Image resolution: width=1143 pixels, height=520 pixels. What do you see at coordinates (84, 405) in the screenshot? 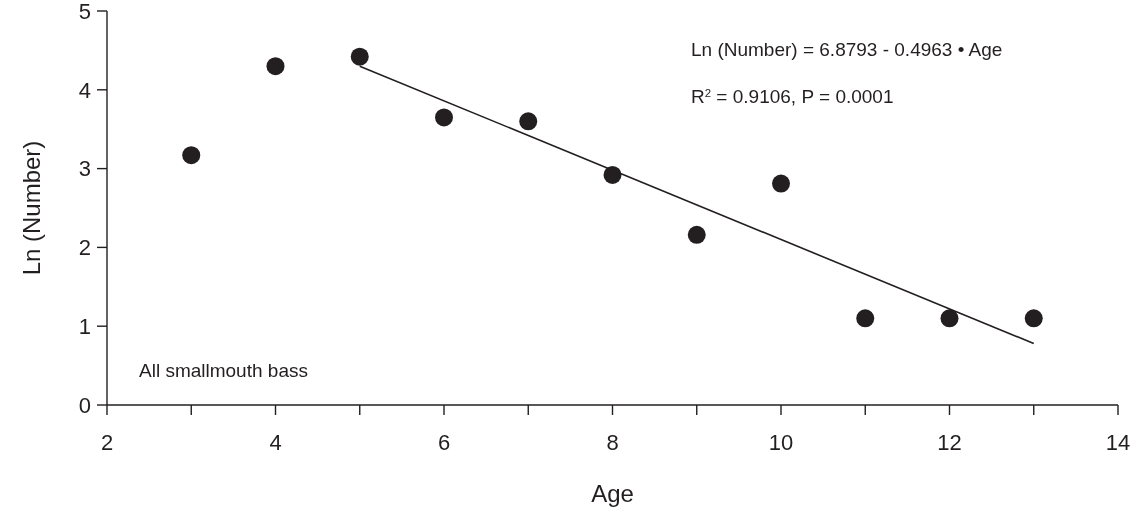
I see `y-tick-label: 0` at bounding box center [84, 405].